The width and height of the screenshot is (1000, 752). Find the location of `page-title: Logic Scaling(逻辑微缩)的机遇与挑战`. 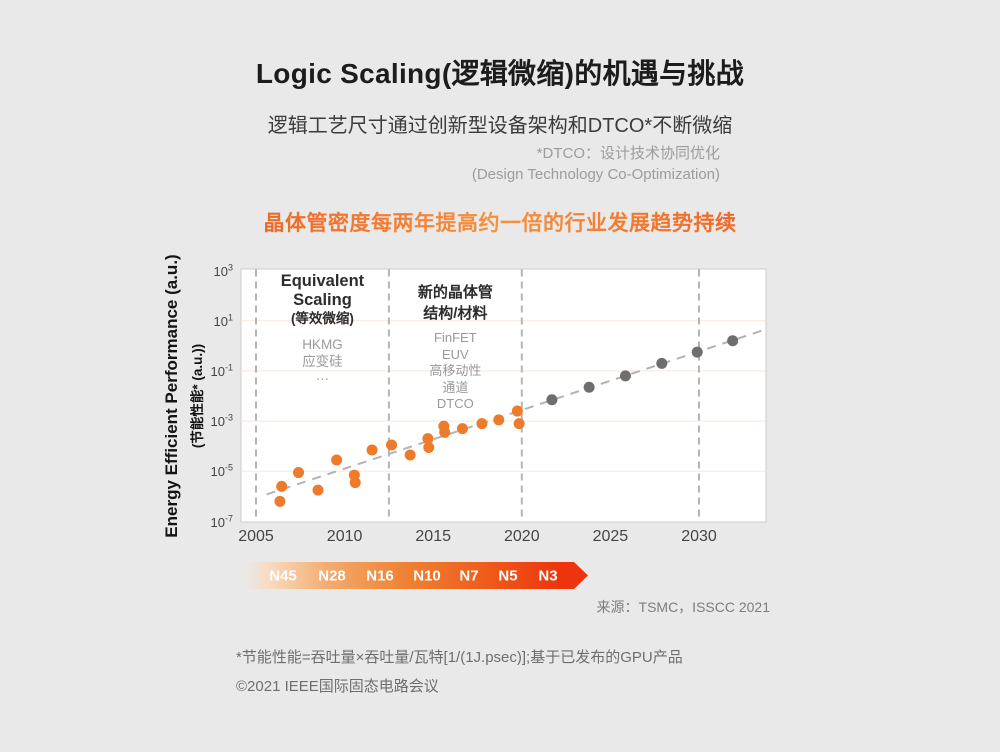

page-title: Logic Scaling(逻辑微缩)的机遇与挑战 is located at coordinates (500, 73).